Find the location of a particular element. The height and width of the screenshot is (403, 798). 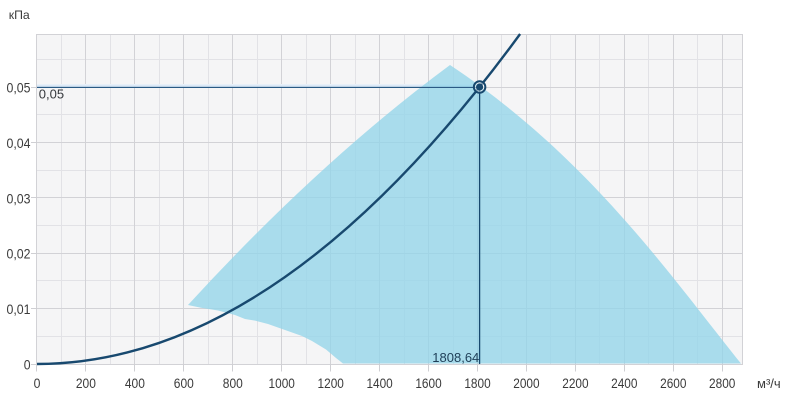

svg-text: 2800 is located at coordinates (722, 383).